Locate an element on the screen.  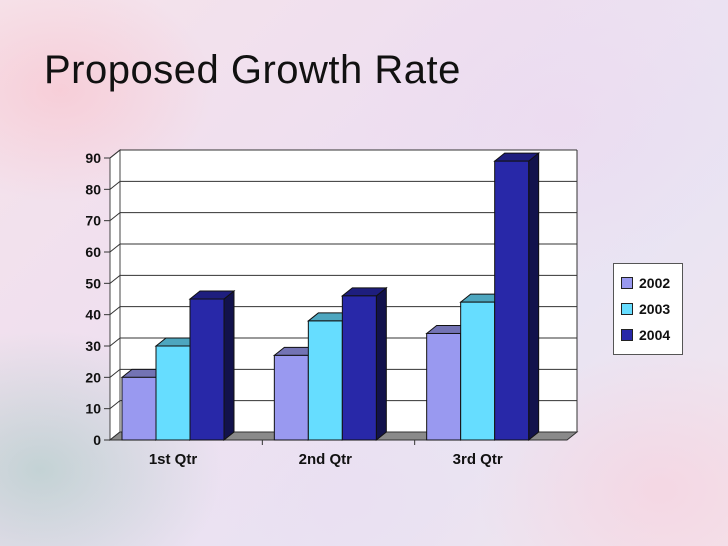
legend-item-2004: 2004 is located at coordinates (651, 335).